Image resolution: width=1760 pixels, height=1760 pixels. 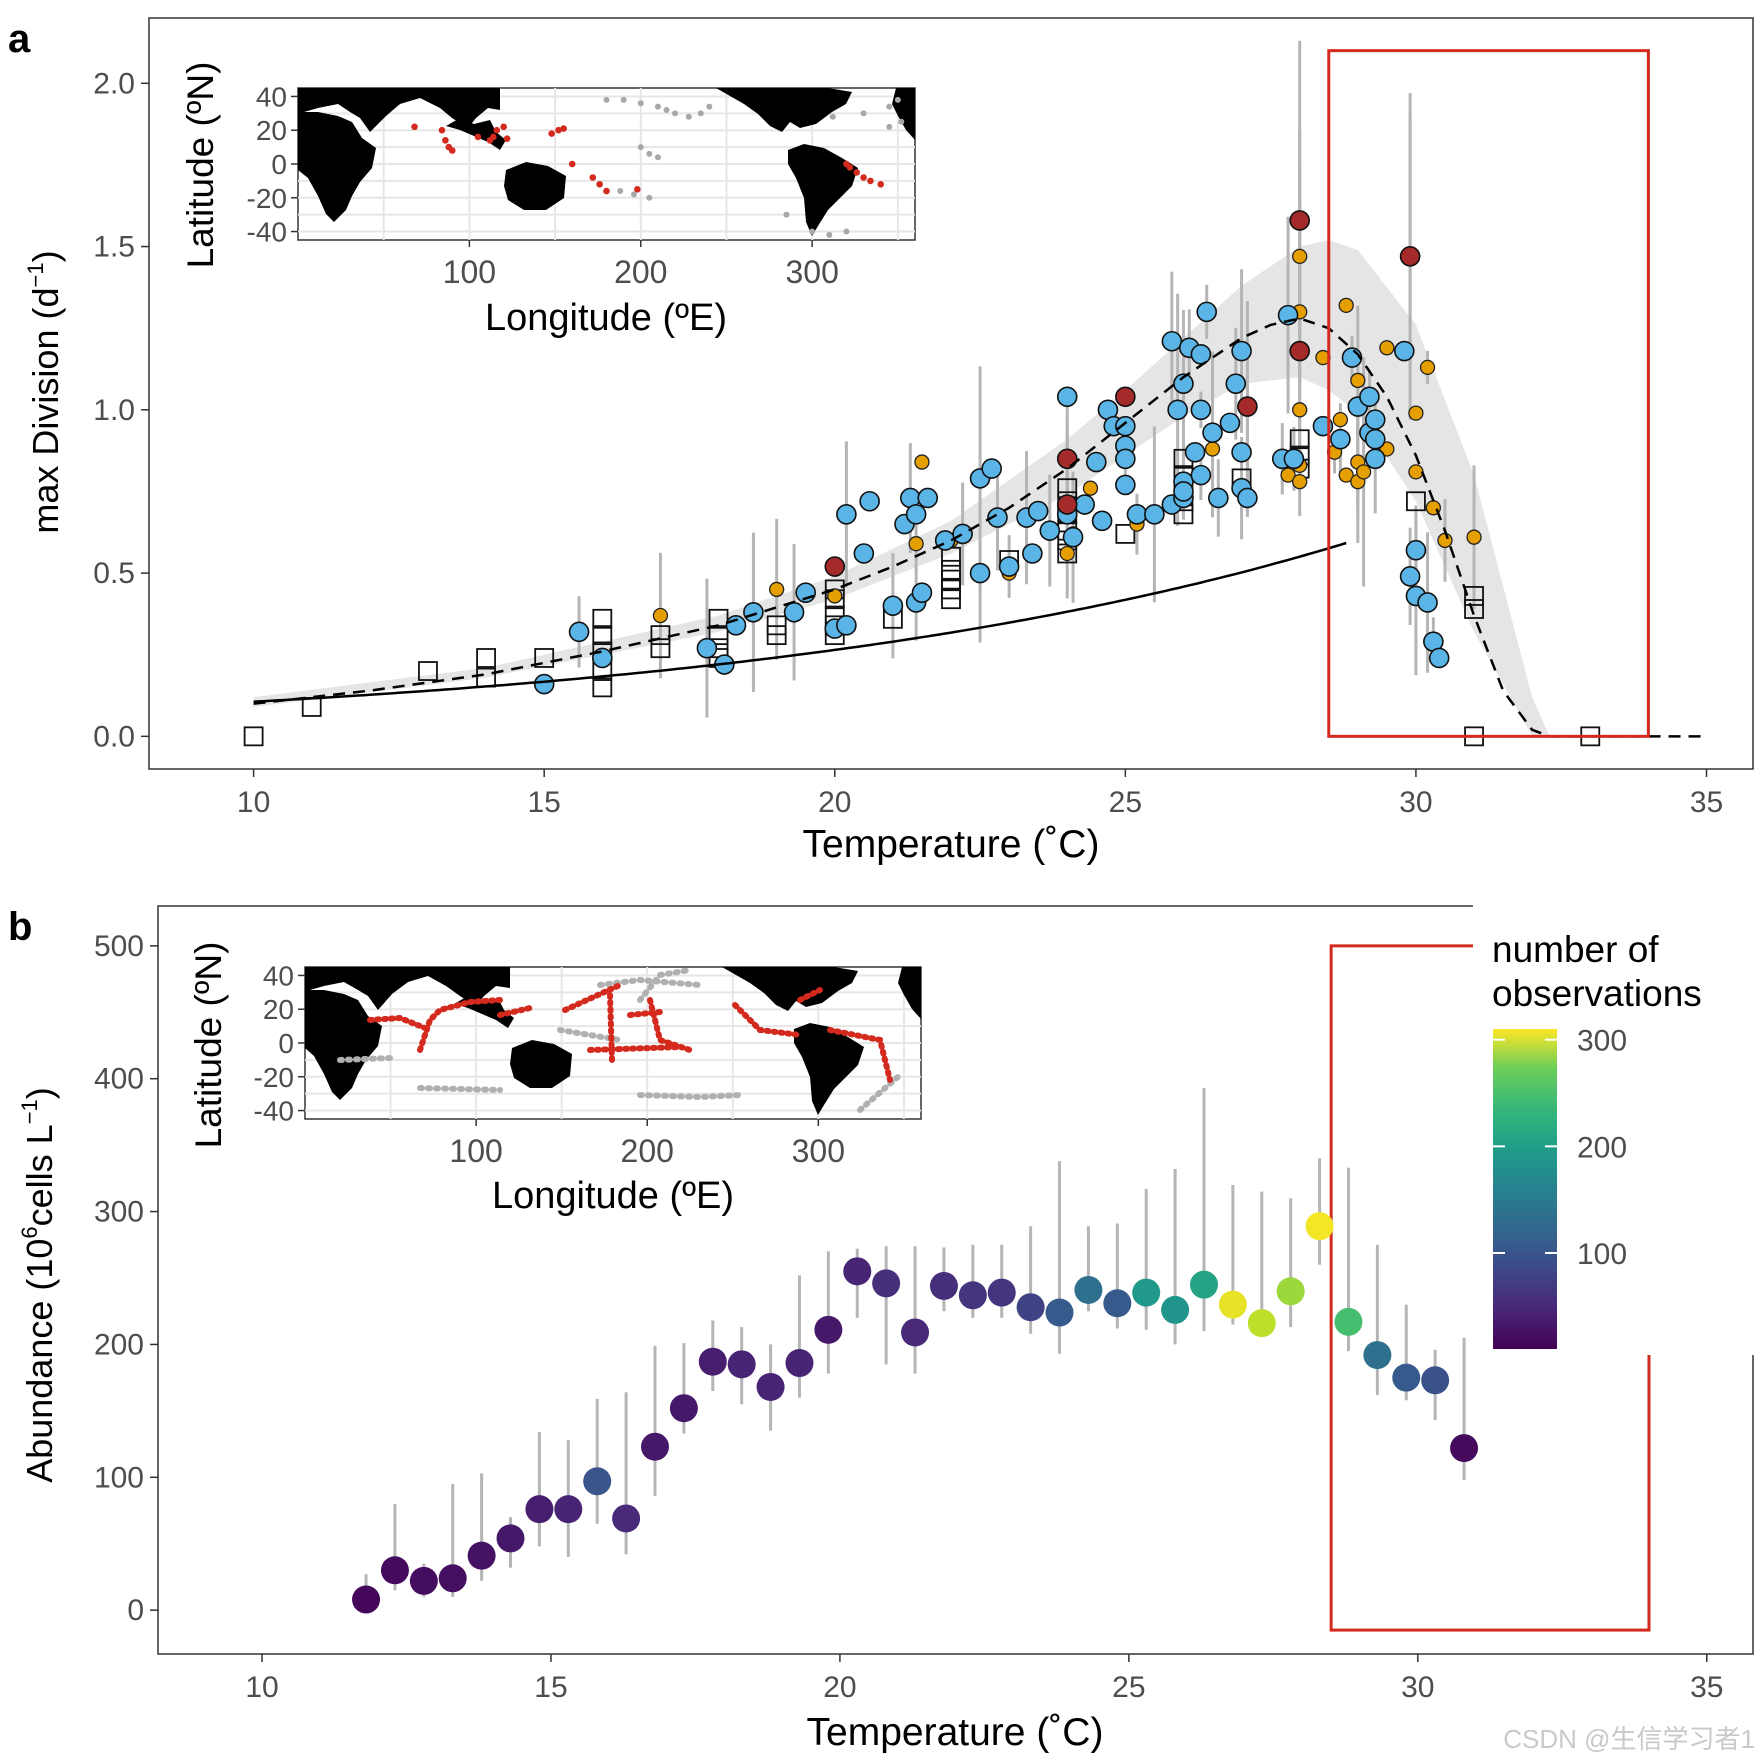 I want to click on panel-b-y-title-pre: Abundance (10, so click(x=39, y=1361).